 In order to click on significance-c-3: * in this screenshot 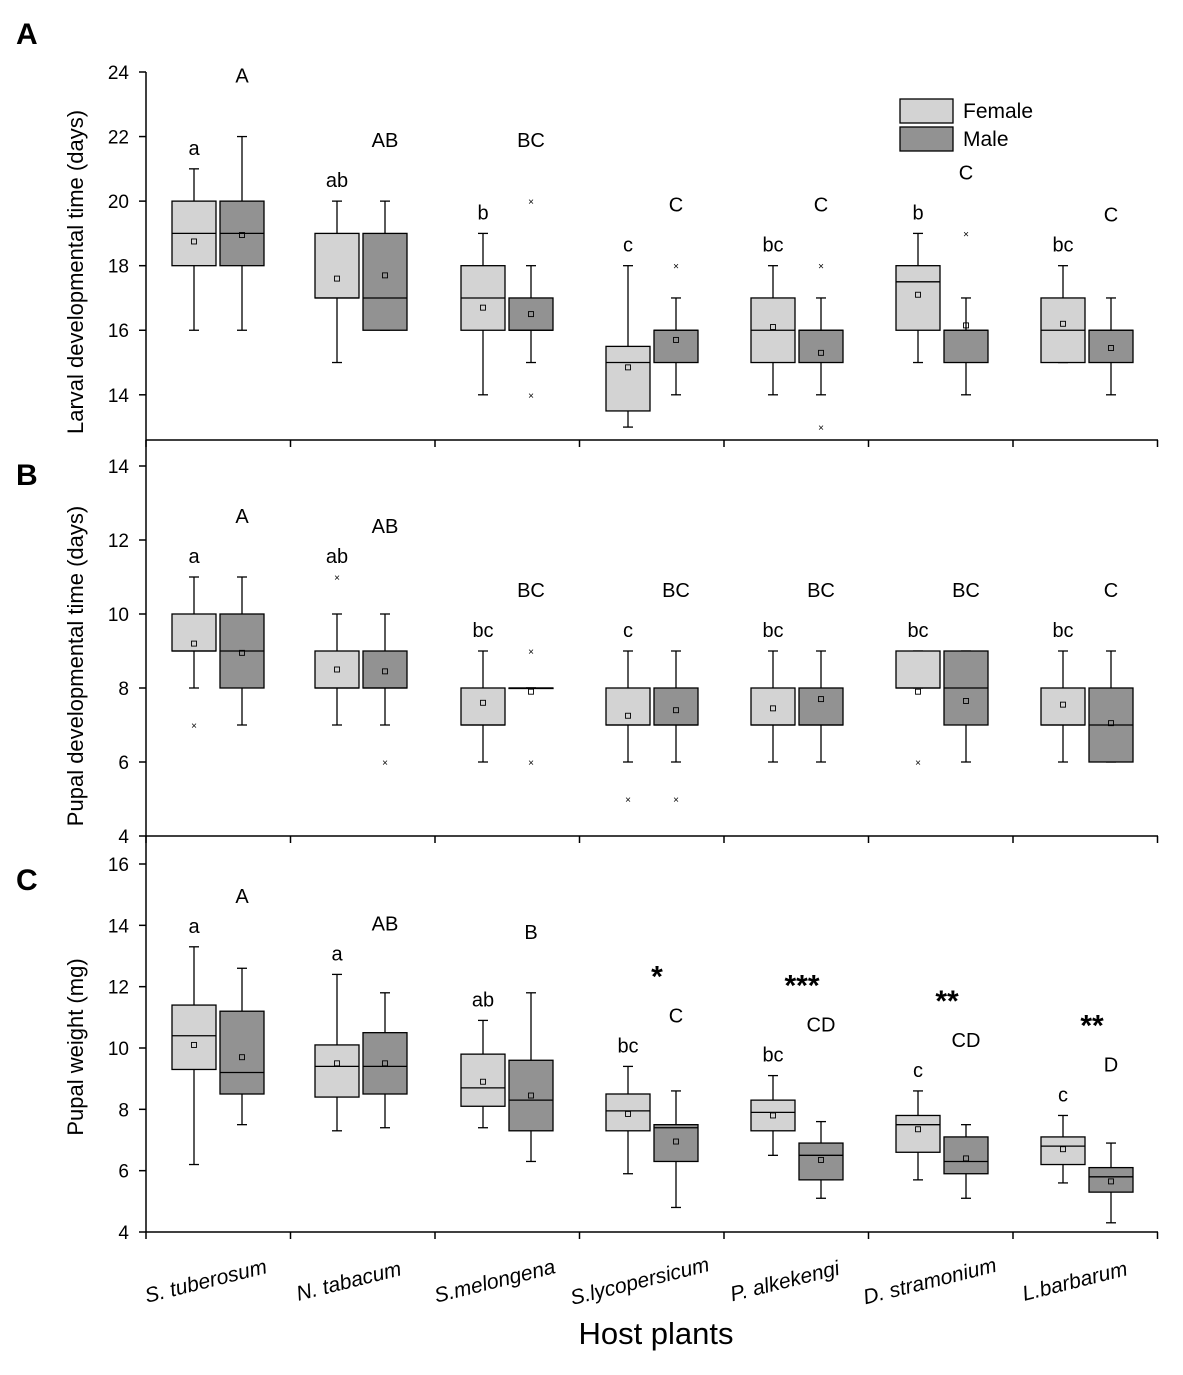, I will do `click(657, 976)`.